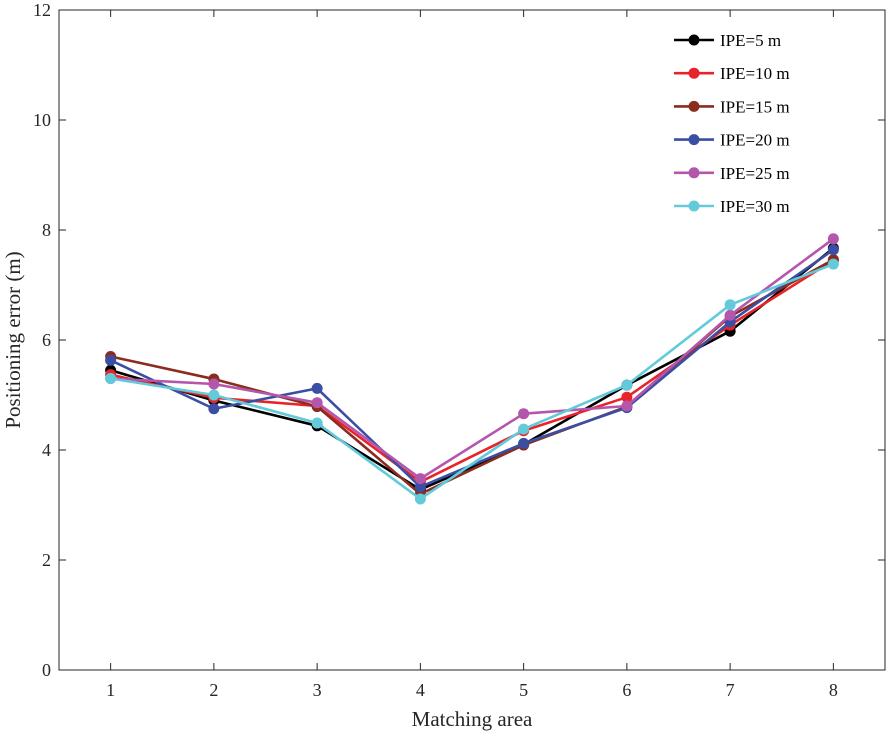 This screenshot has height=733, width=886. What do you see at coordinates (626, 690) in the screenshot?
I see `x-tick-label: 6` at bounding box center [626, 690].